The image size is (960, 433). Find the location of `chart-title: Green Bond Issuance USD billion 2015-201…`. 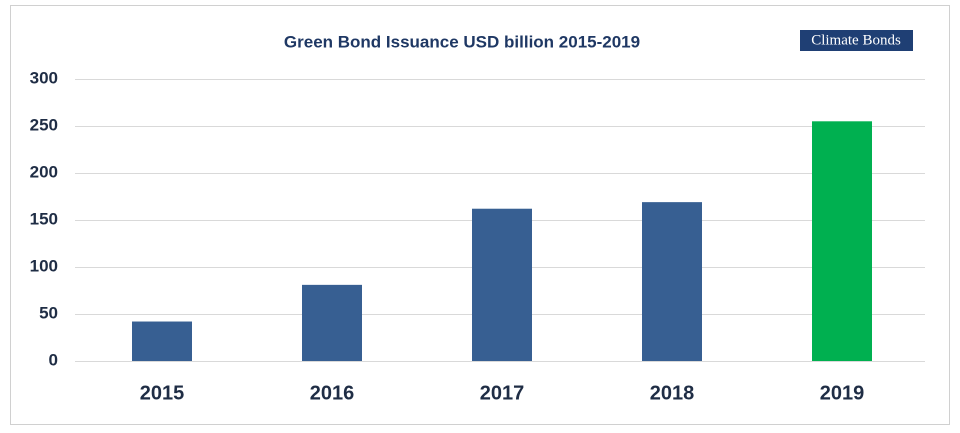

chart-title: Green Bond Issuance USD billion 2015-201… is located at coordinates (462, 41).